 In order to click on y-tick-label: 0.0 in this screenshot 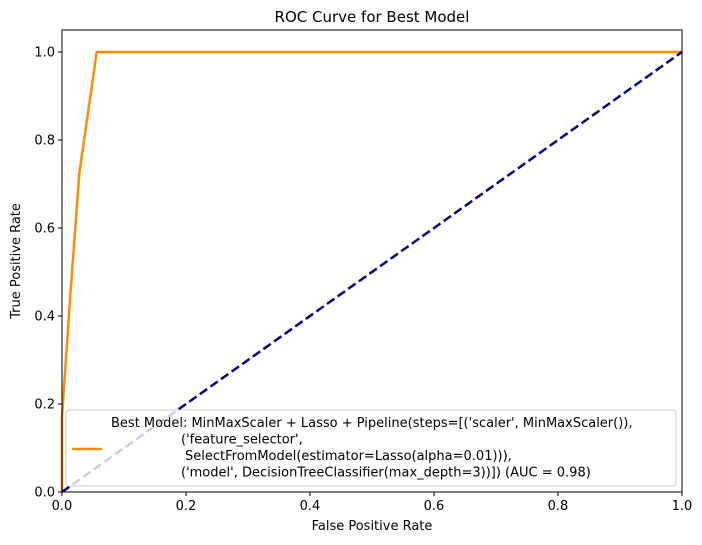, I will do `click(44, 493)`.